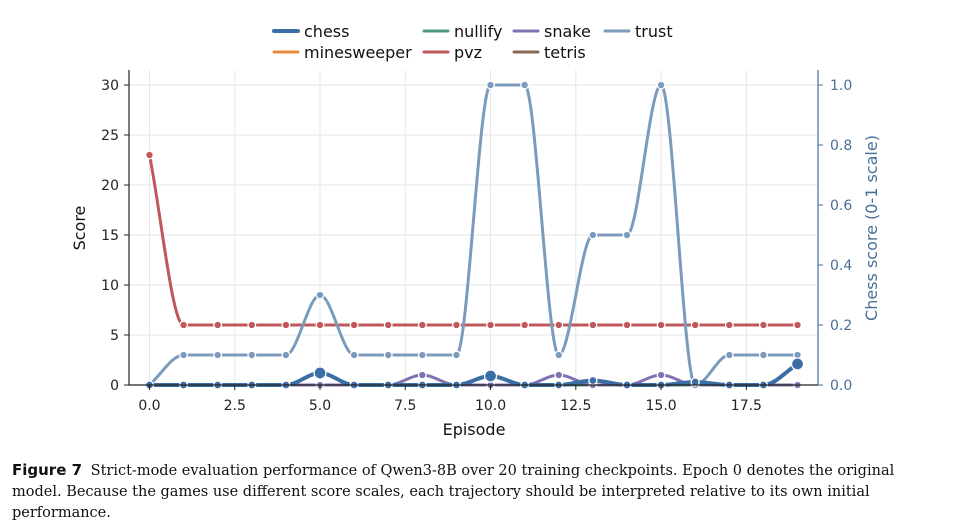  Describe the element at coordinates (110, 86) in the screenshot. I see `y-tick-label: 30` at that location.